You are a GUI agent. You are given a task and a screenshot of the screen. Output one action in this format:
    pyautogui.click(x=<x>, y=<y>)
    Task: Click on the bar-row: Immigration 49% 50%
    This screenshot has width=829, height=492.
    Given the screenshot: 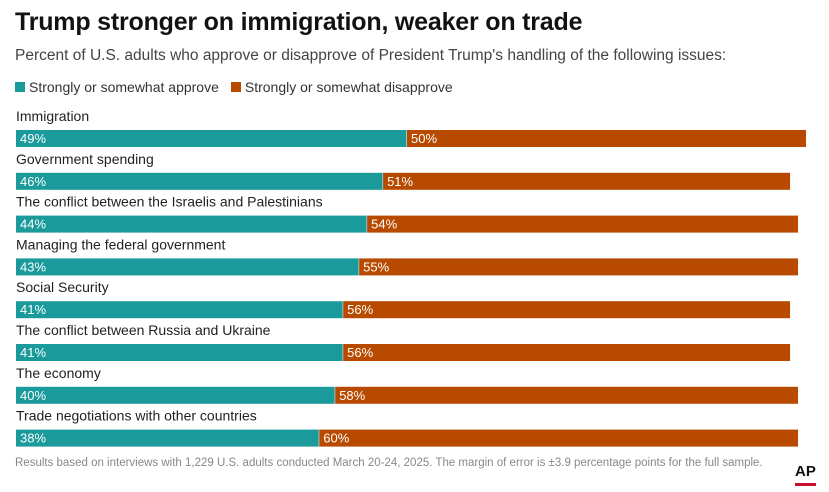 What is the action you would take?
    pyautogui.click(x=411, y=127)
    